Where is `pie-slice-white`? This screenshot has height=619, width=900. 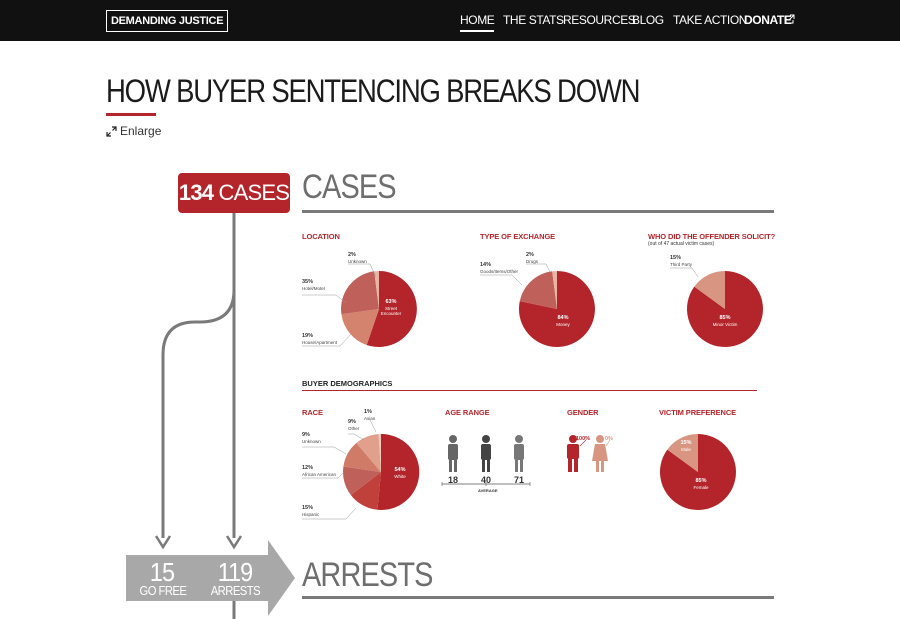 pie-slice-white is located at coordinates (398, 471).